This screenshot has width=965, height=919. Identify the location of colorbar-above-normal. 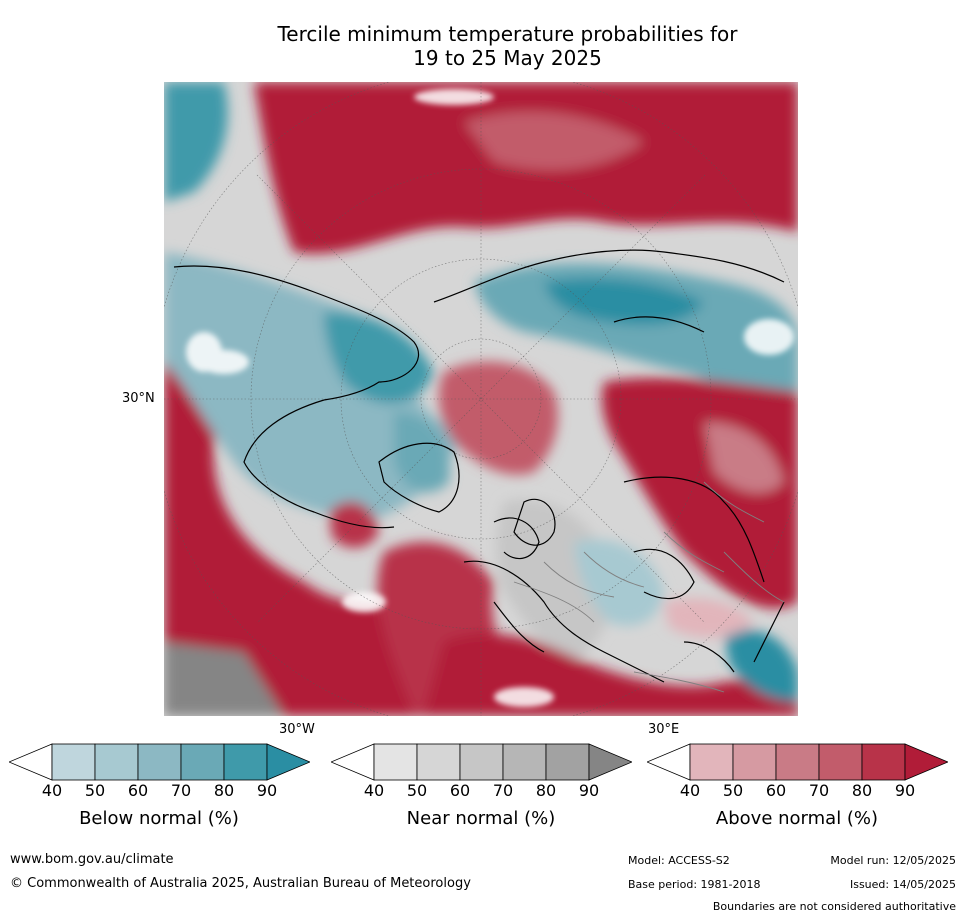
(797, 762).